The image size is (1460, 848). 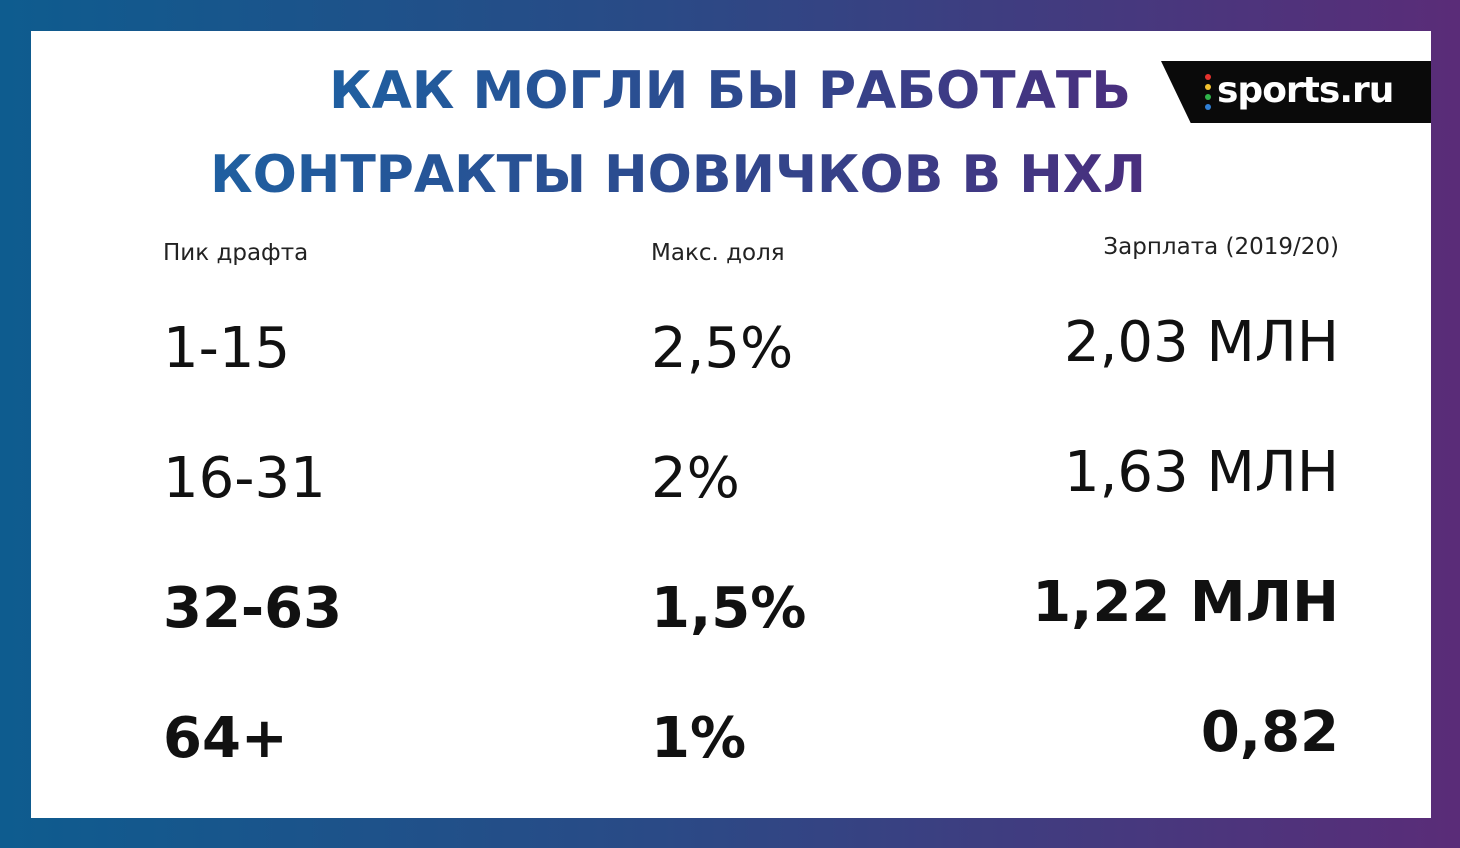 I want to click on row-4-pick: 64+, so click(x=225, y=738).